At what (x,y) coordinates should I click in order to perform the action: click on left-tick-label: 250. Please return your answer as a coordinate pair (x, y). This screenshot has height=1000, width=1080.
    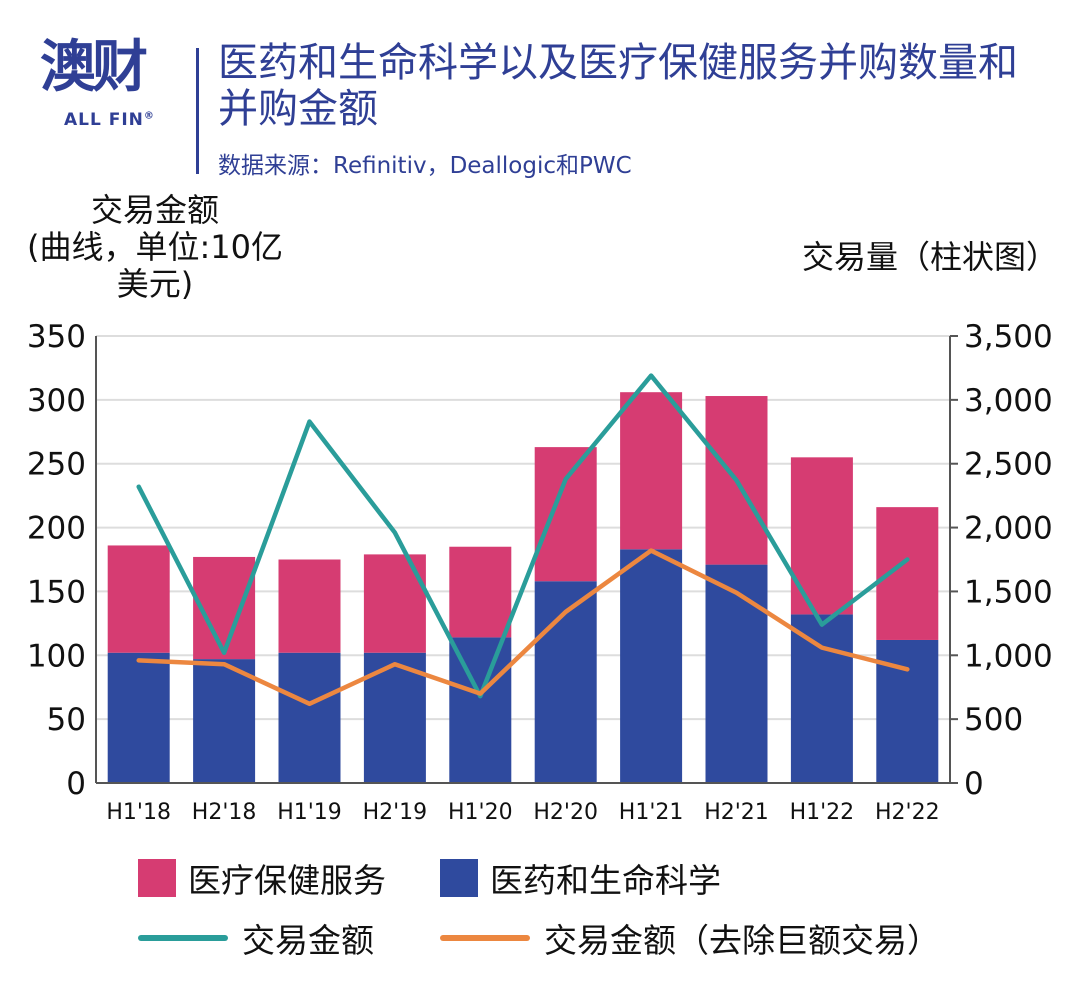
    Looking at the image, I should click on (56, 465).